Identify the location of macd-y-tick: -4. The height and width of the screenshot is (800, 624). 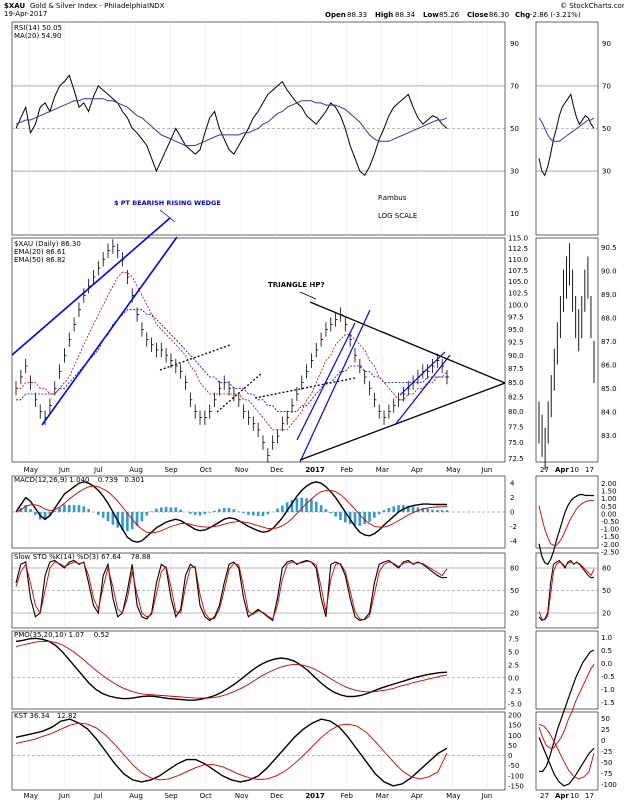
(514, 541).